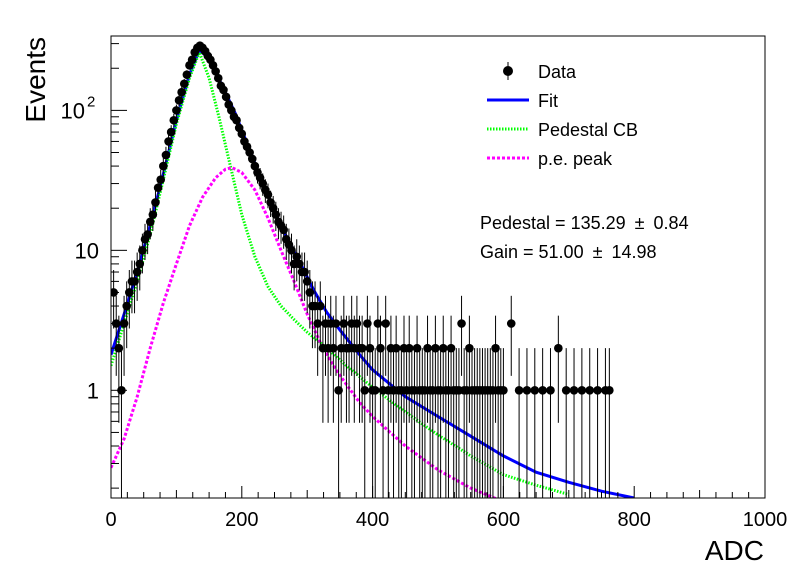 The width and height of the screenshot is (796, 572). Describe the element at coordinates (588, 130) in the screenshot. I see `legend-label-pedestal-cb: Pedestal CB` at that location.